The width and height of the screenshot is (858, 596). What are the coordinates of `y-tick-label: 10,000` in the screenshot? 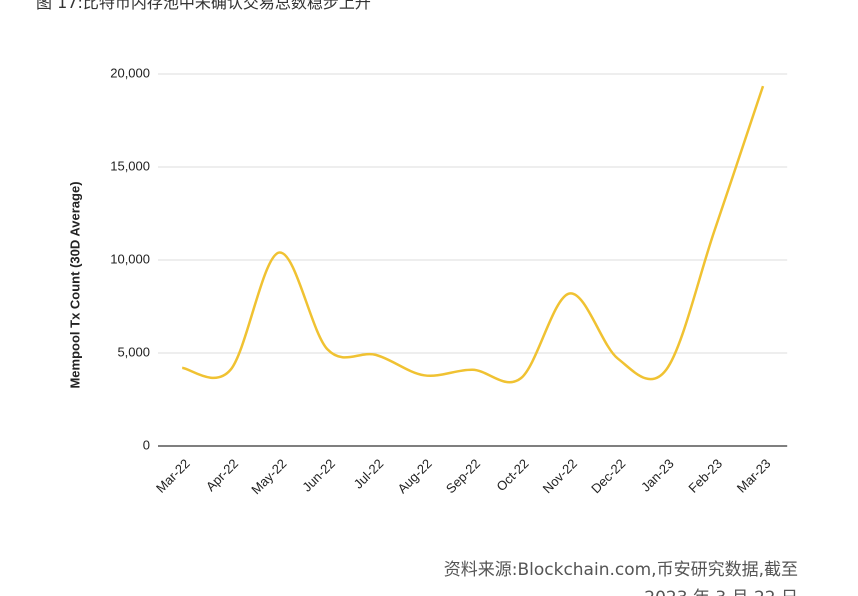 It's located at (130, 258).